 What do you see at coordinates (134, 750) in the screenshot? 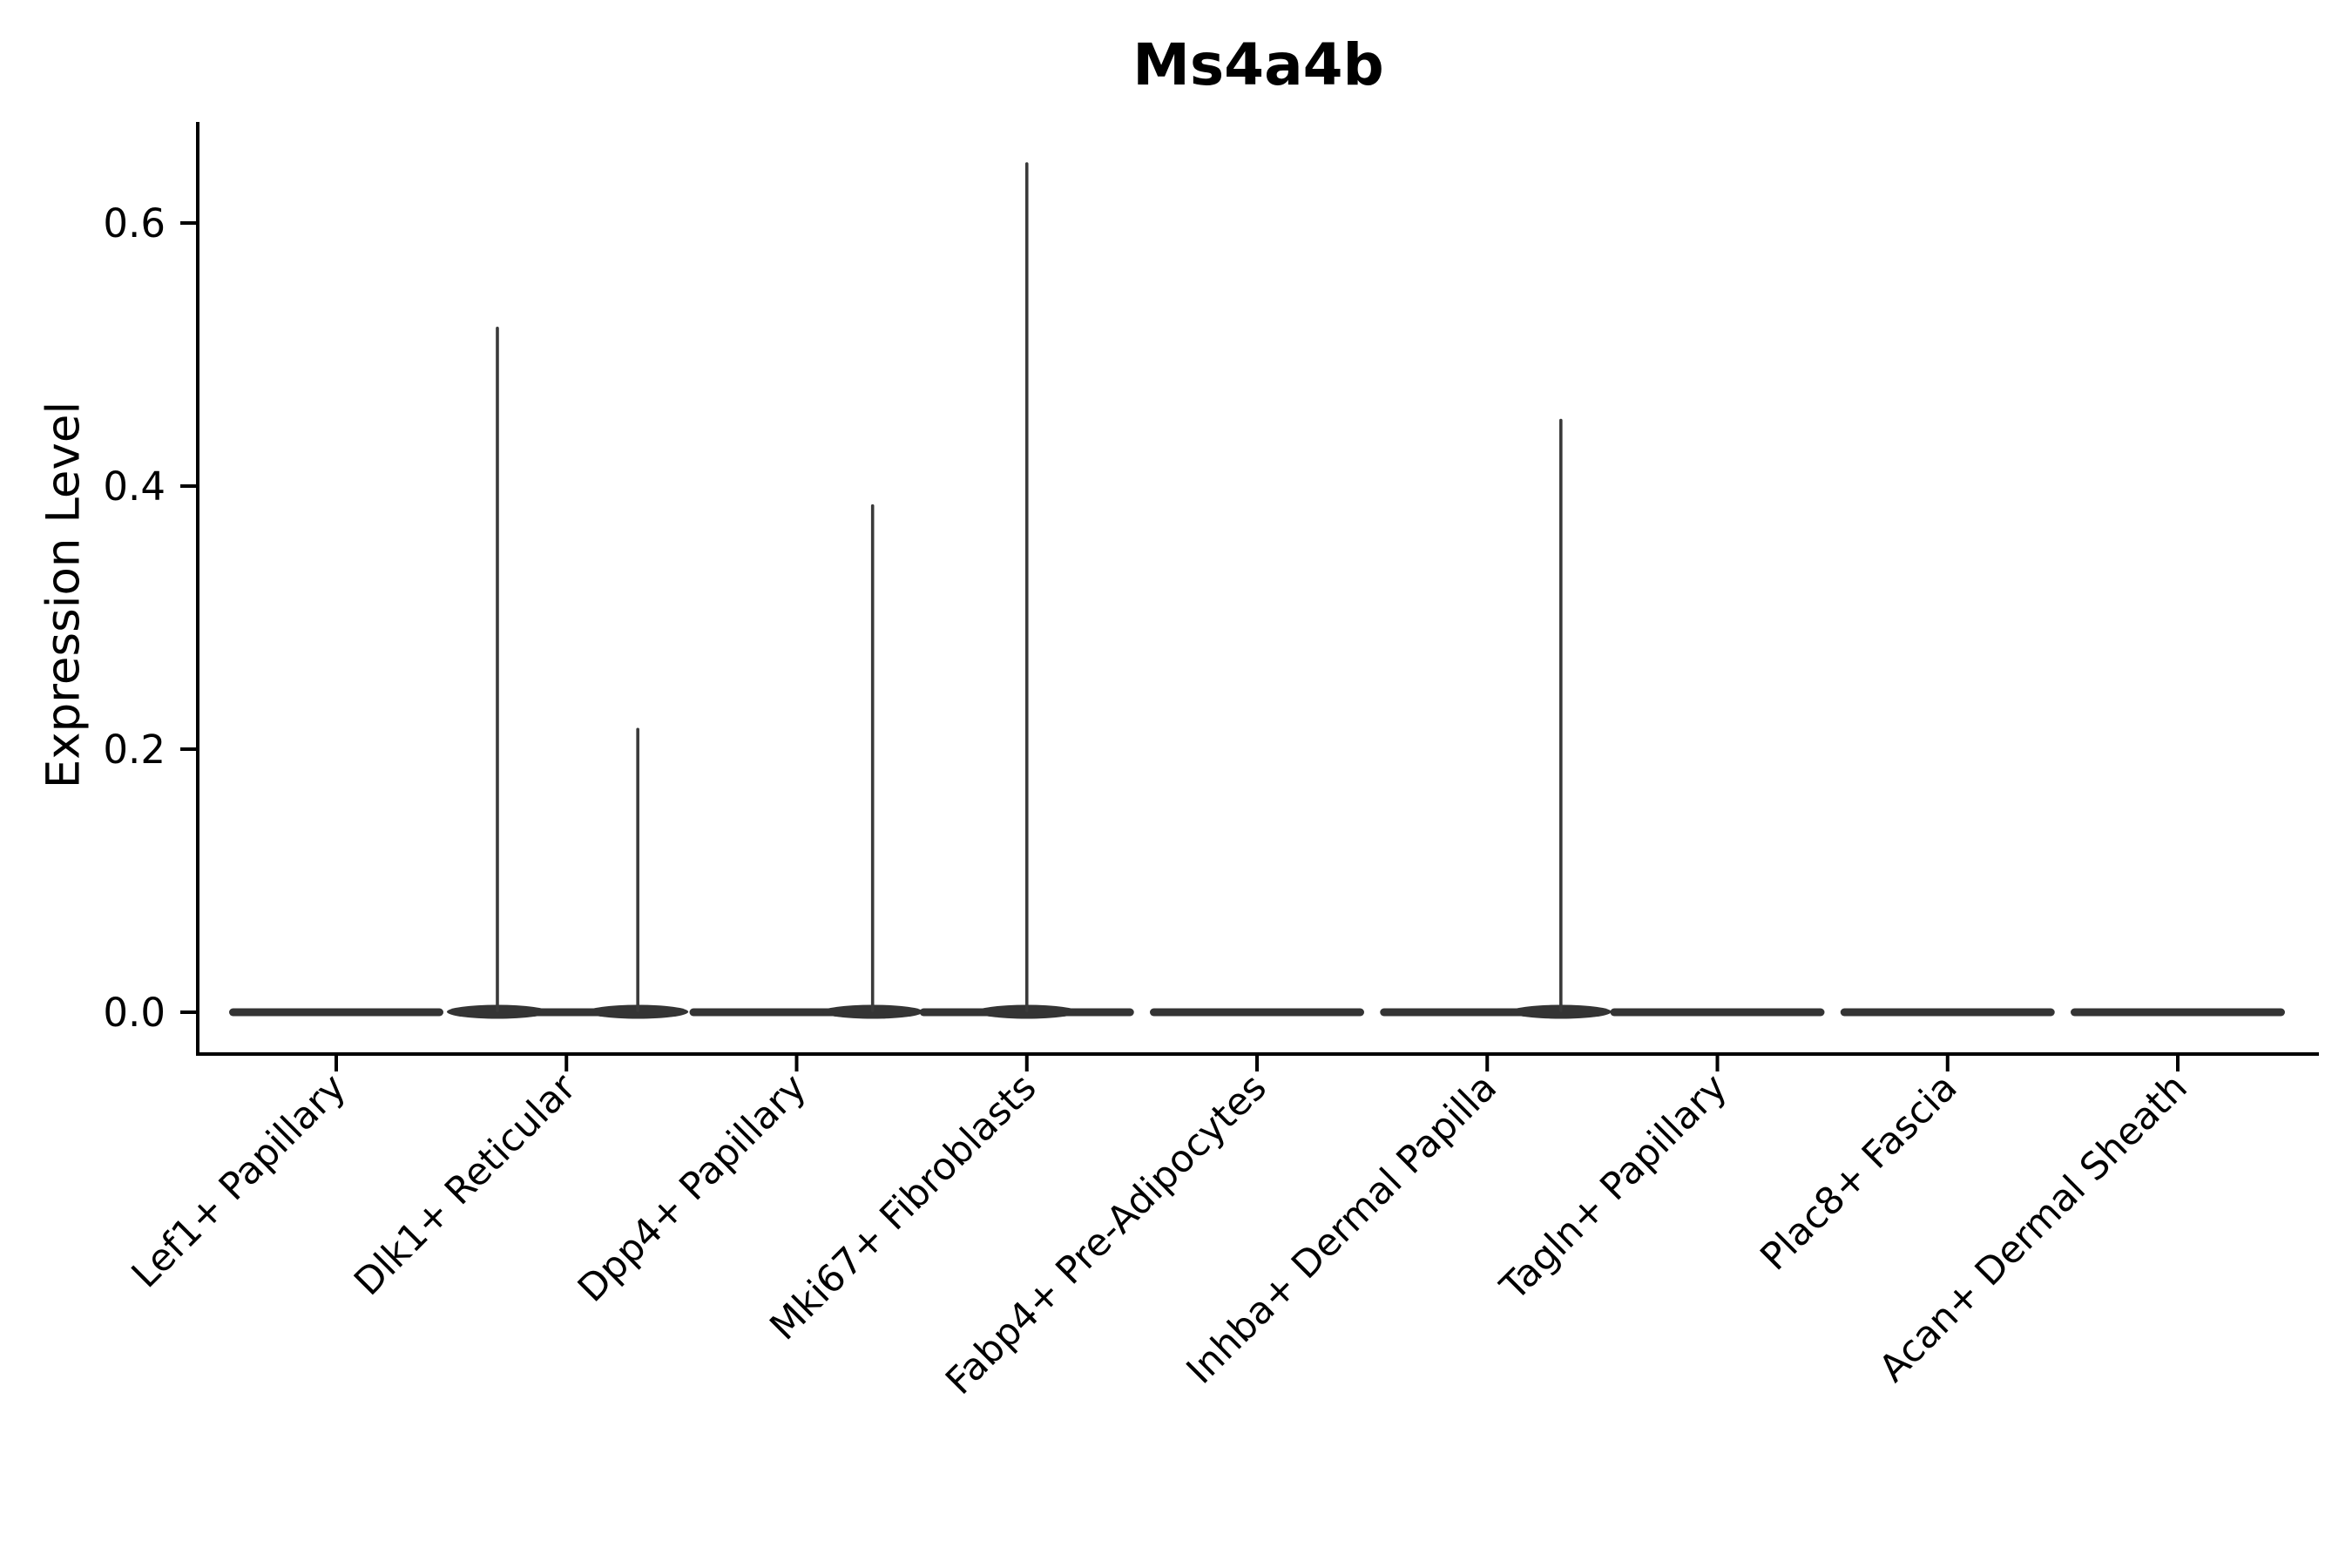
I see `y-tick-label: 0.2` at bounding box center [134, 750].